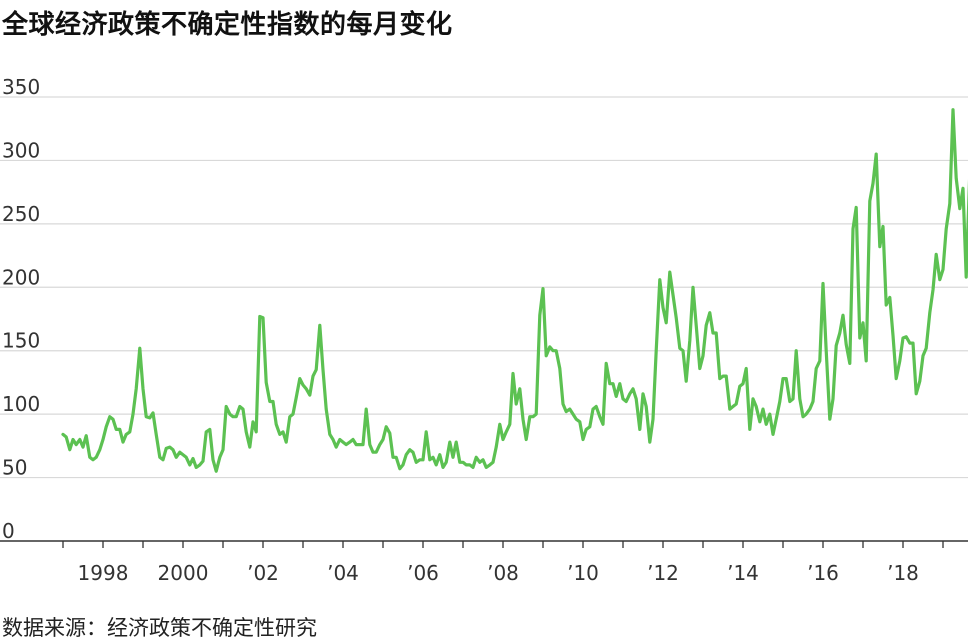  What do you see at coordinates (743, 573) in the screenshot?
I see `x-tick-label-2014: ’14` at bounding box center [743, 573].